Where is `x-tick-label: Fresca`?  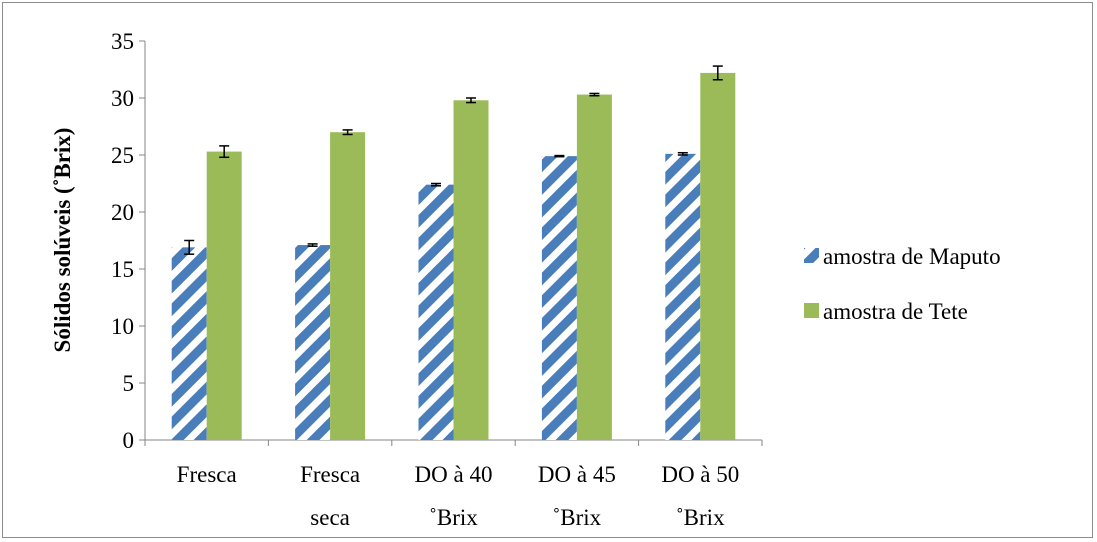
x-tick-label: Fresca is located at coordinates (207, 474).